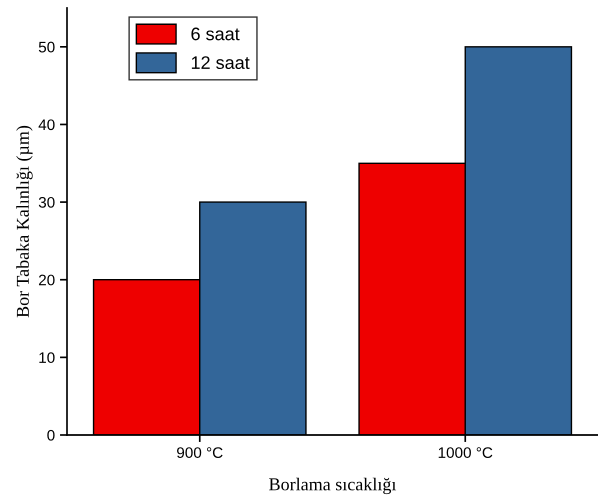 The image size is (598, 504). I want to click on y-tick-label: 50, so click(46, 47).